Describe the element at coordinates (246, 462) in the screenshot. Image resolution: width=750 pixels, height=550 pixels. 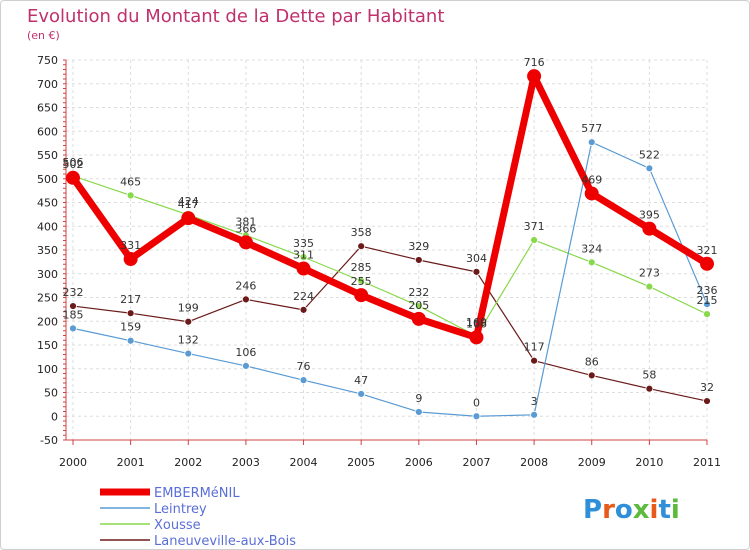
I see `x-tick-label: 2003` at that location.